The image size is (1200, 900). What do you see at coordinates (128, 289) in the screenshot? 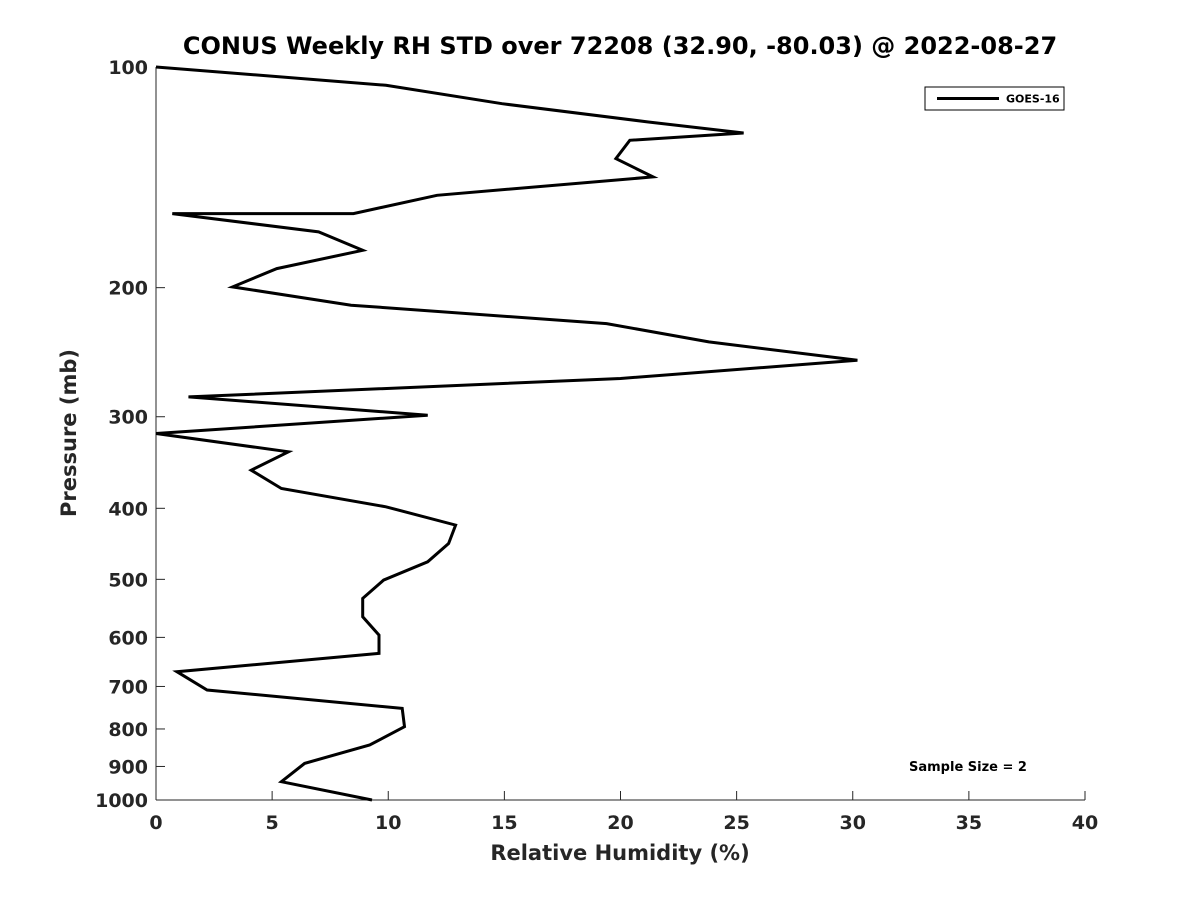
I see `y-tick-label: 200` at bounding box center [128, 289].